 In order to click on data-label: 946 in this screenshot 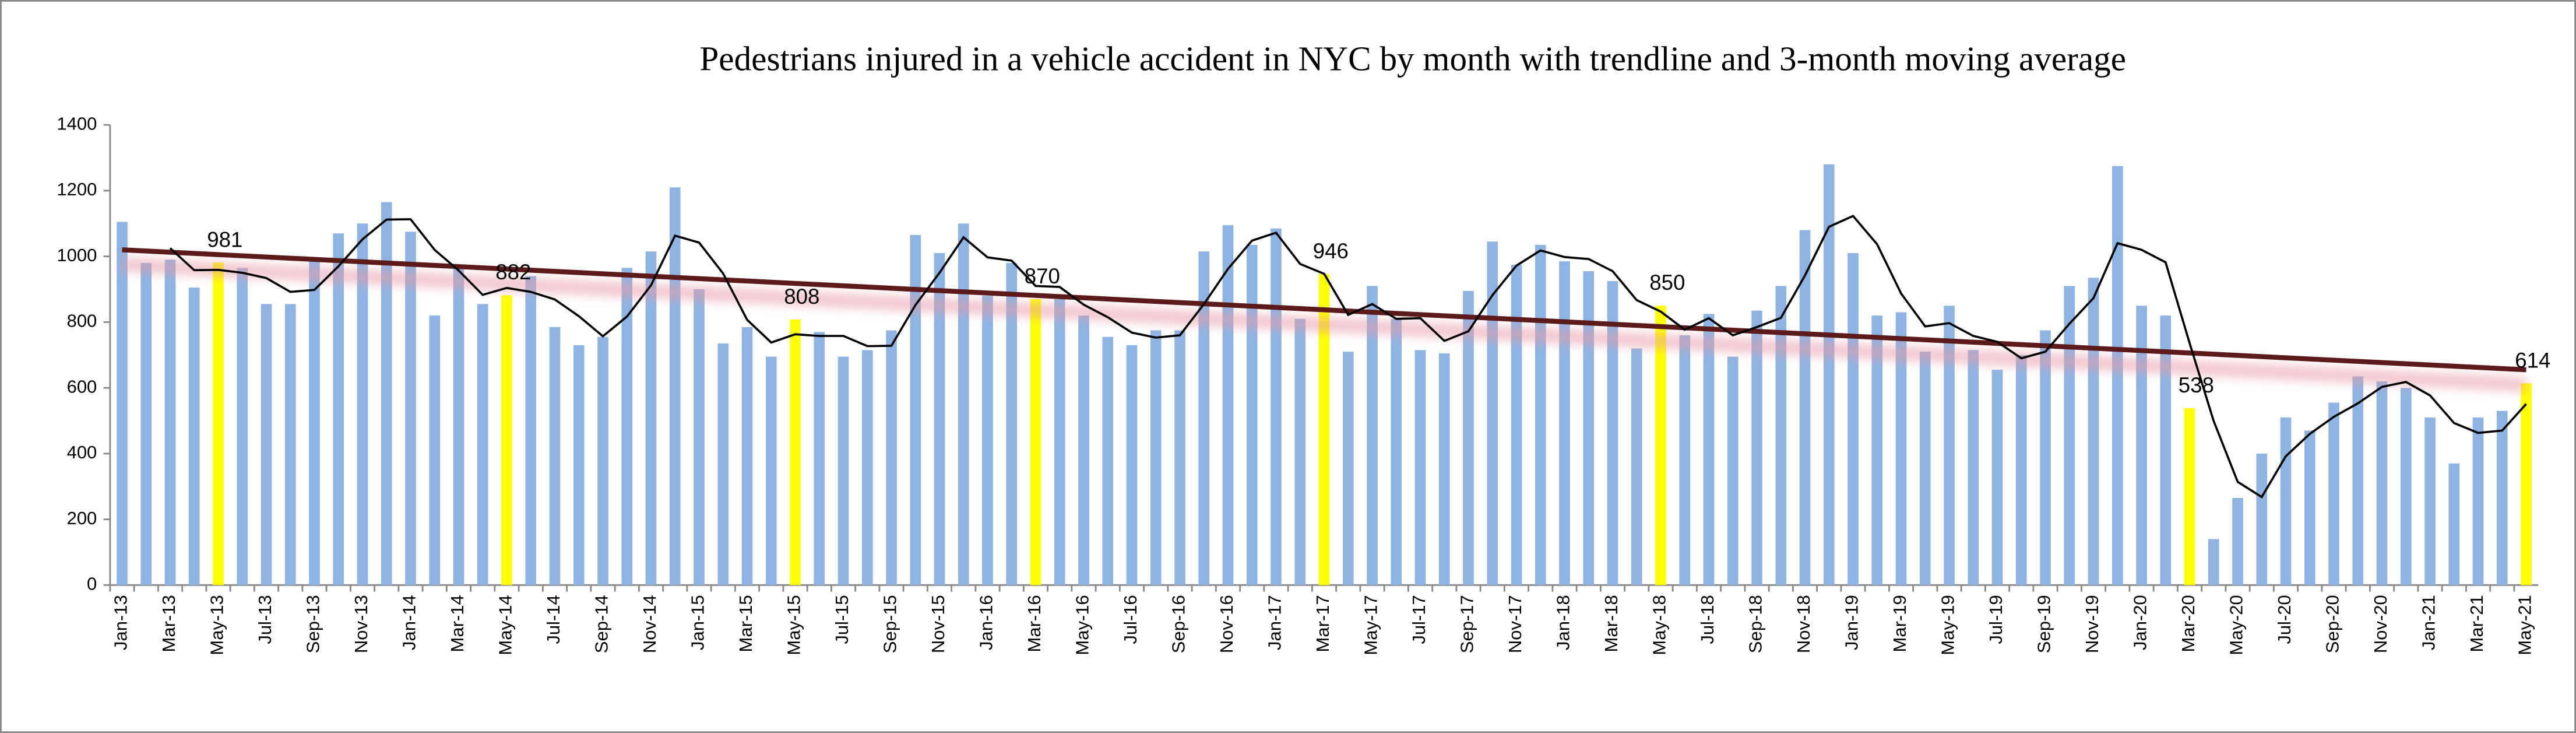, I will do `click(1331, 251)`.